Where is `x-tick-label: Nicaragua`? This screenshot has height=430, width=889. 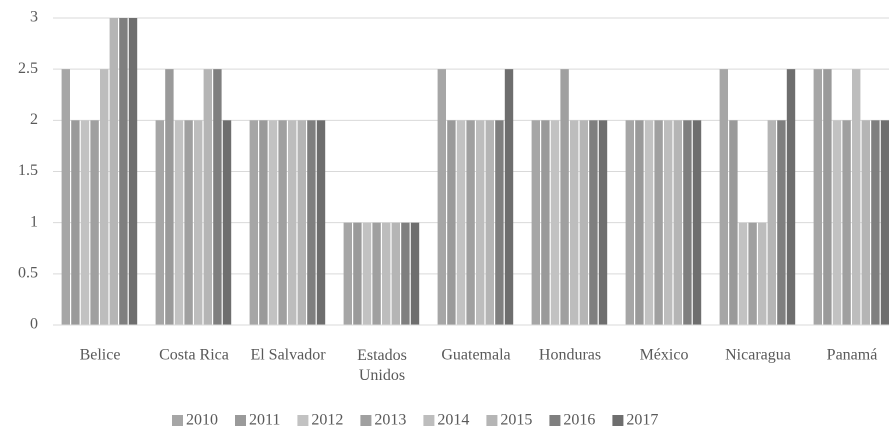 x-tick-label: Nicaragua is located at coordinates (758, 355).